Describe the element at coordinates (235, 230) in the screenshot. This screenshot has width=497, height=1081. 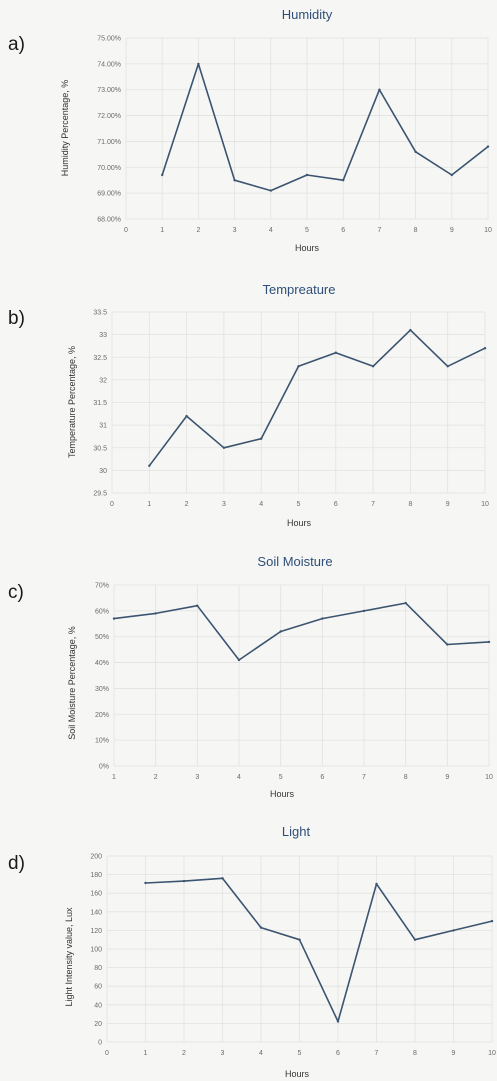
I see `x-tick-label-humidity: 3` at that location.